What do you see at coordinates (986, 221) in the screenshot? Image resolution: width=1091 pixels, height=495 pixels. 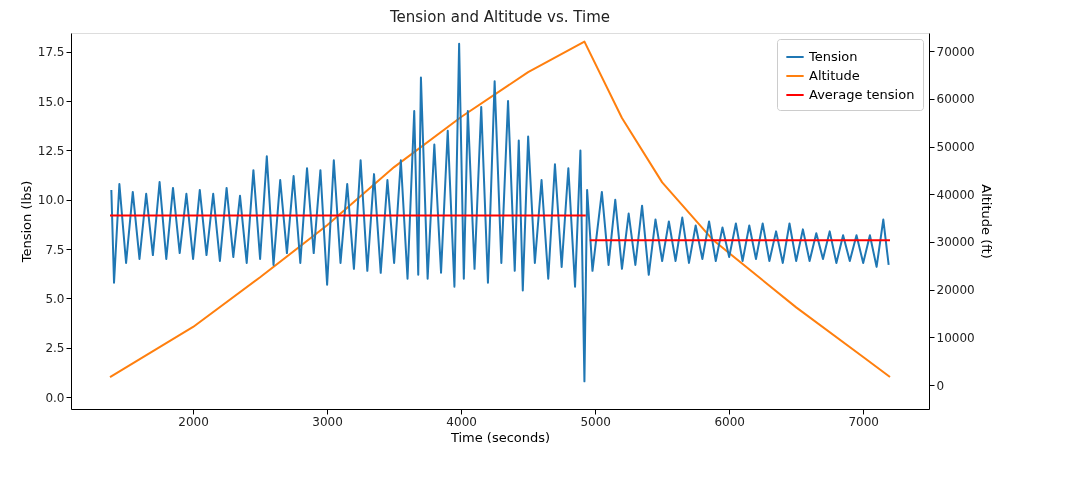 I see `y2-axis-title: Altitude (ft)` at bounding box center [986, 221].